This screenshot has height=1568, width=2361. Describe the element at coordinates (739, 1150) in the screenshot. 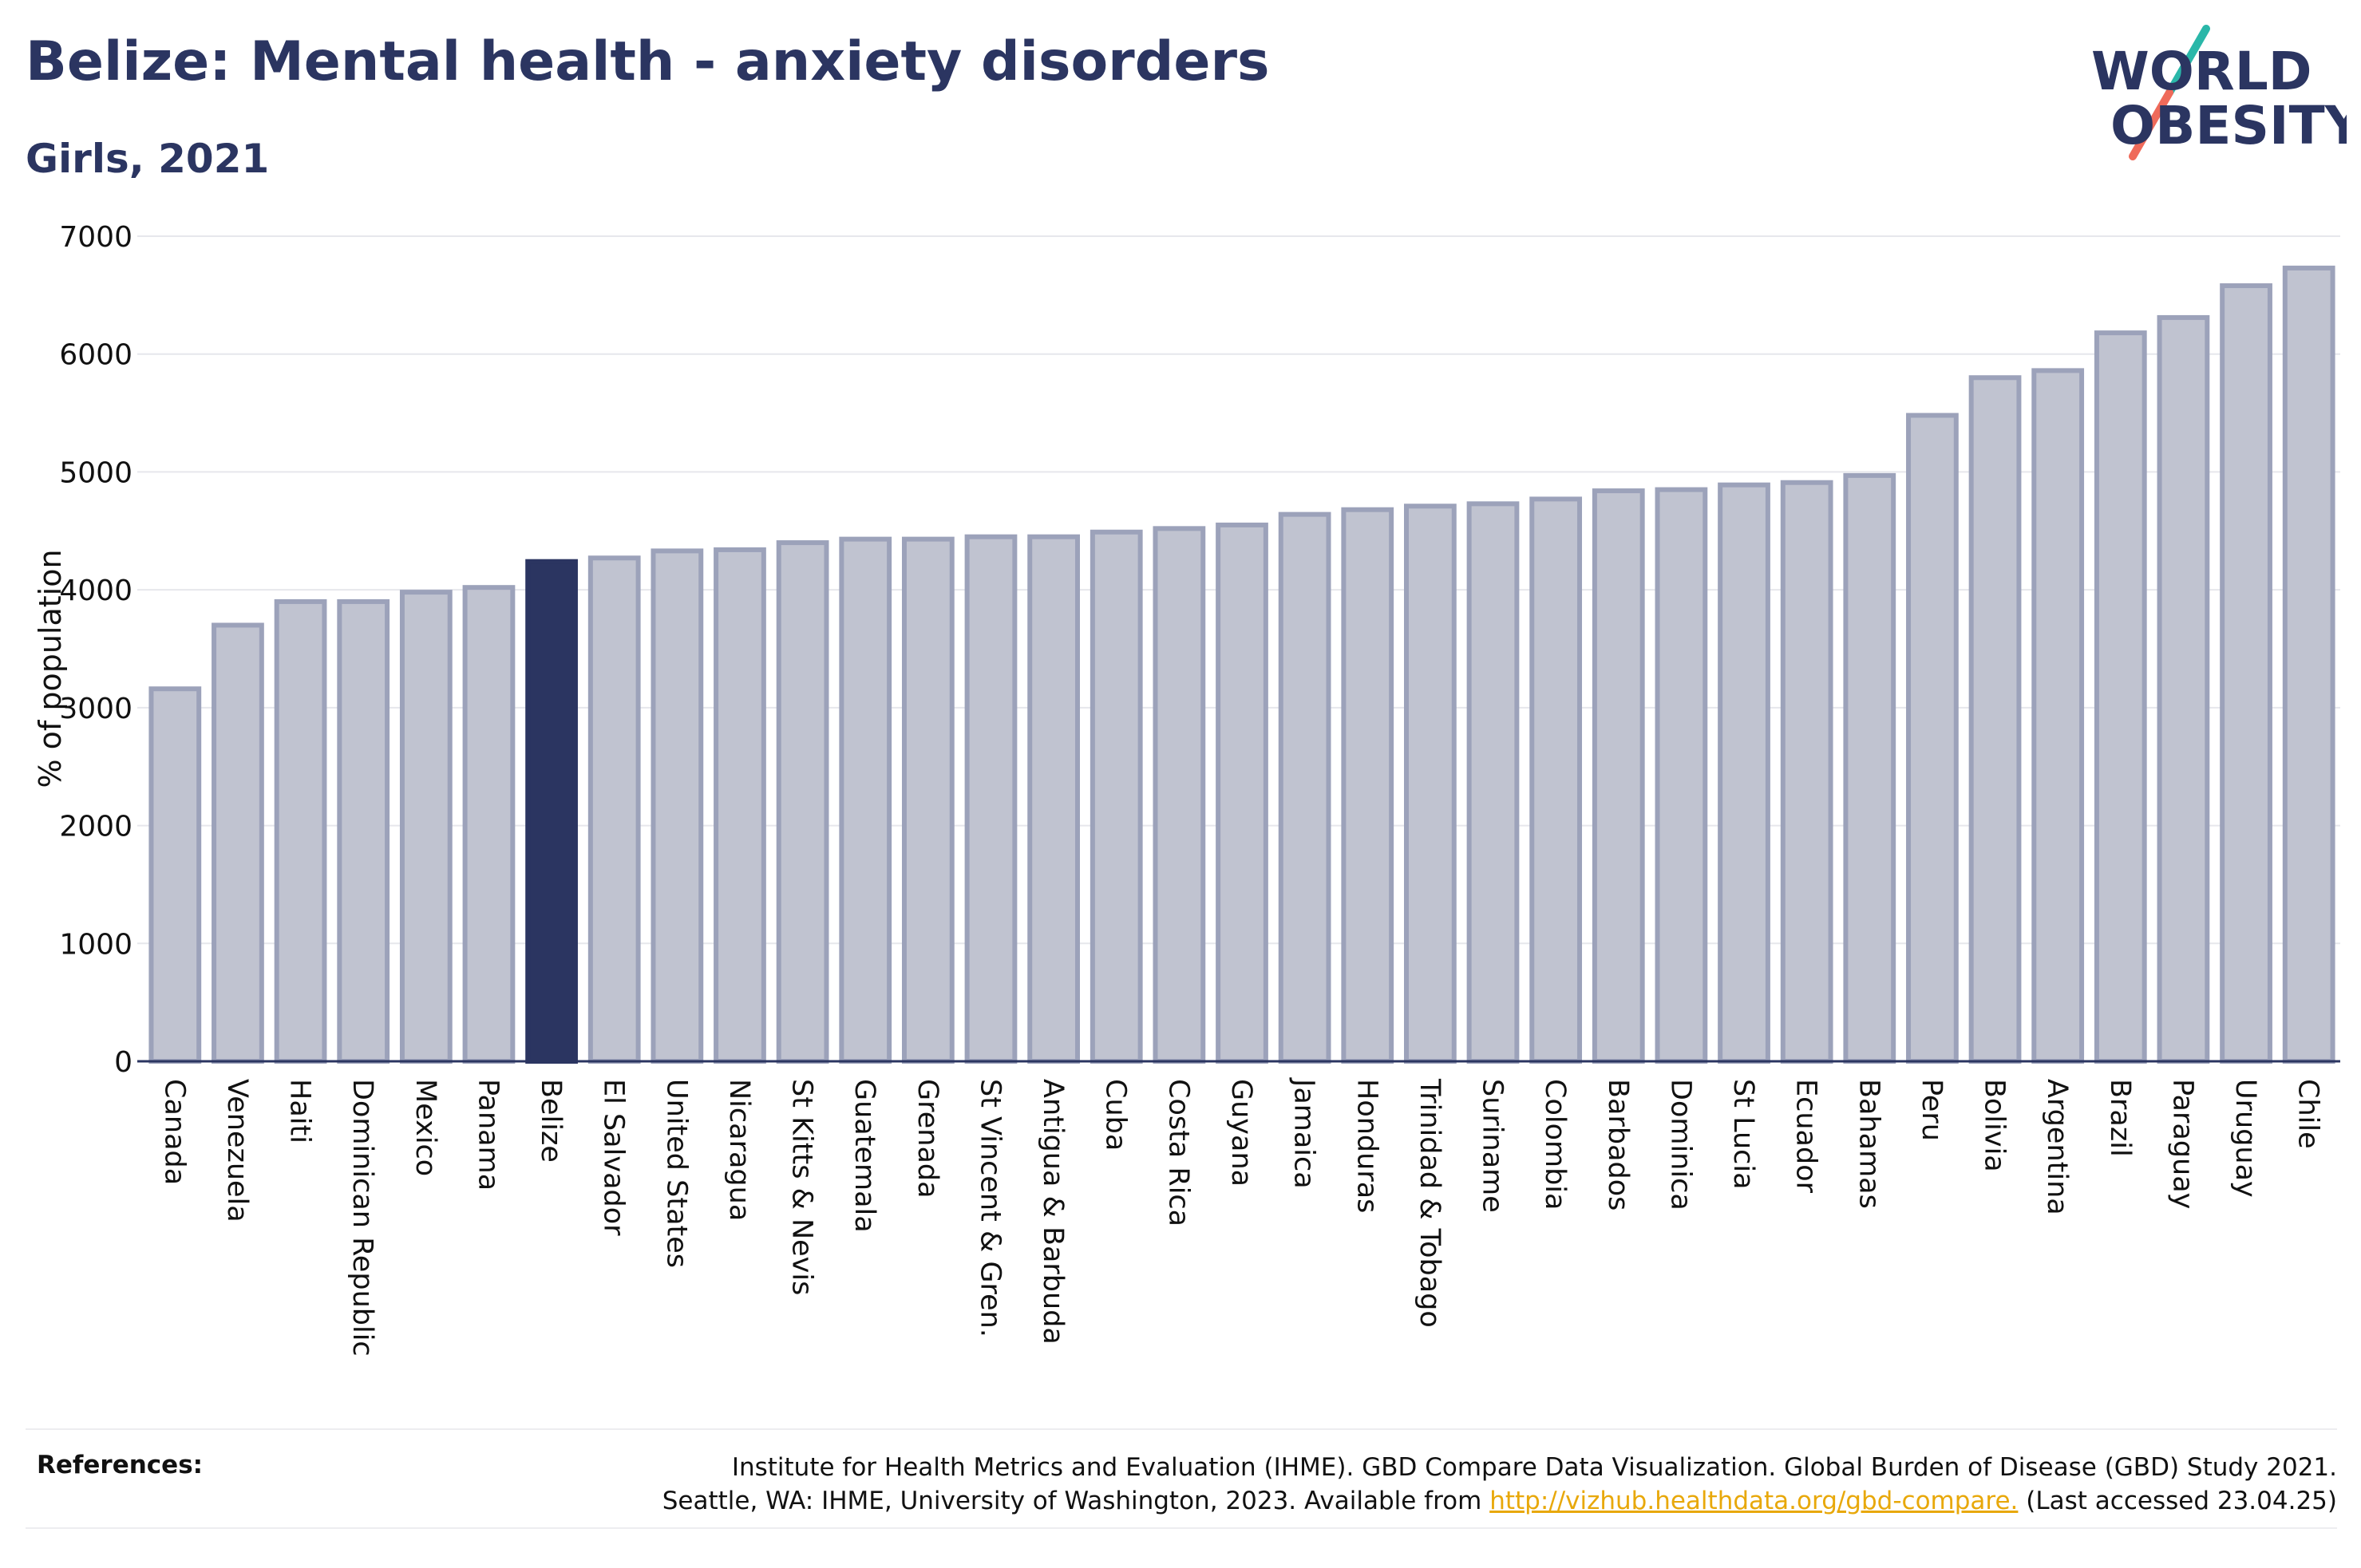

I see `x-tick-label: Nicaragua` at that location.